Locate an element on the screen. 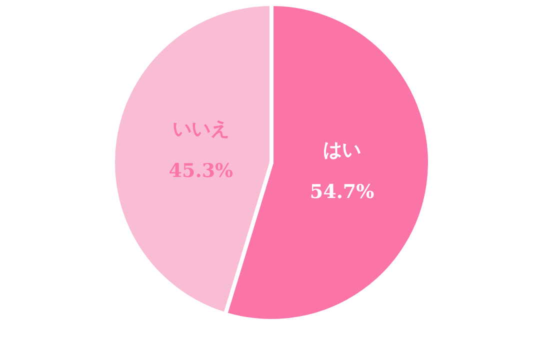 The width and height of the screenshot is (543, 337). data-label: 45.3% is located at coordinates (201, 171).